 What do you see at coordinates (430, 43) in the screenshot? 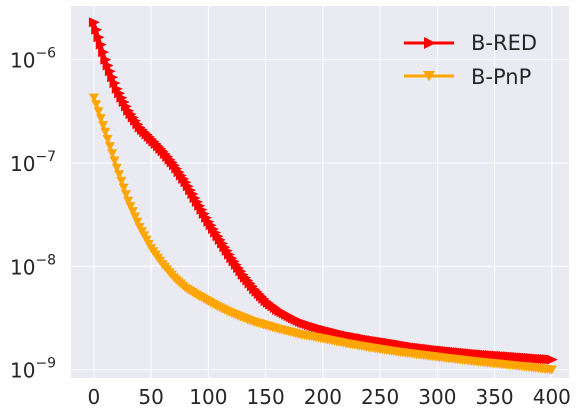
I see `legend-marker-b-red` at bounding box center [430, 43].